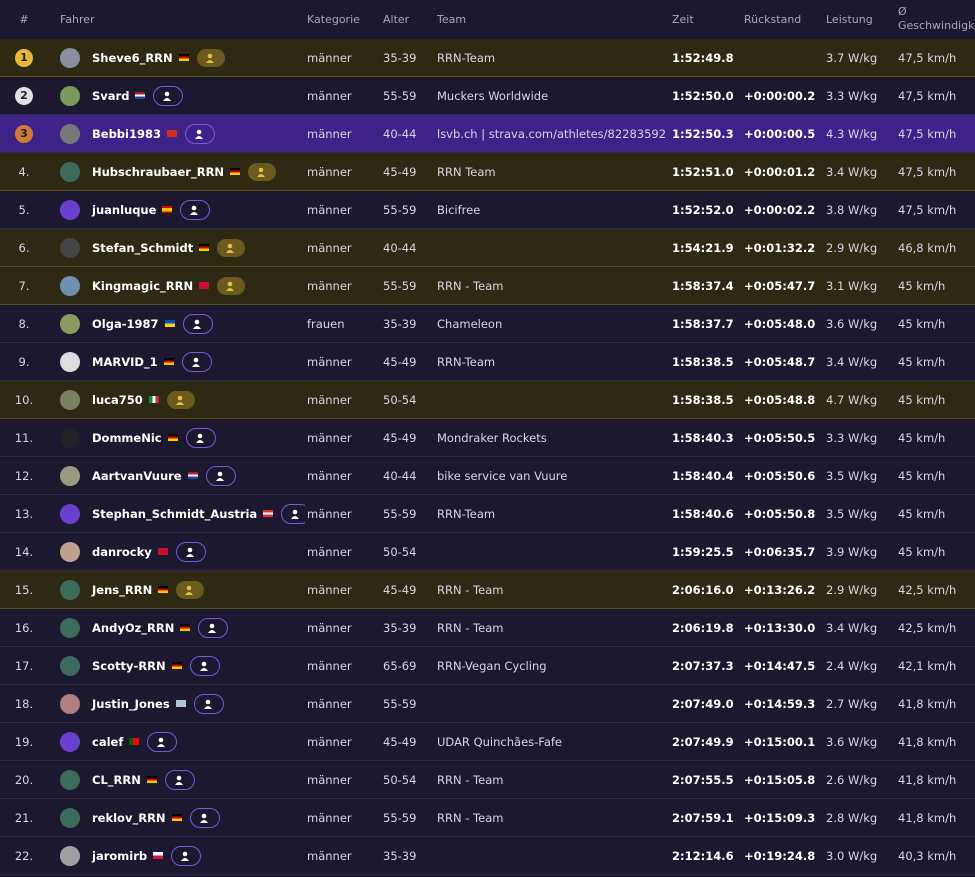 This screenshot has width=975, height=877. What do you see at coordinates (126, 133) in the screenshot?
I see `rider-name: Bebbi1983` at bounding box center [126, 133].